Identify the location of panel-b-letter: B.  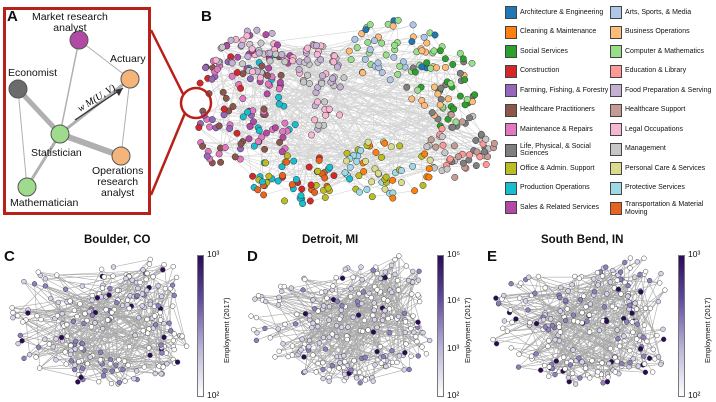
(206, 16).